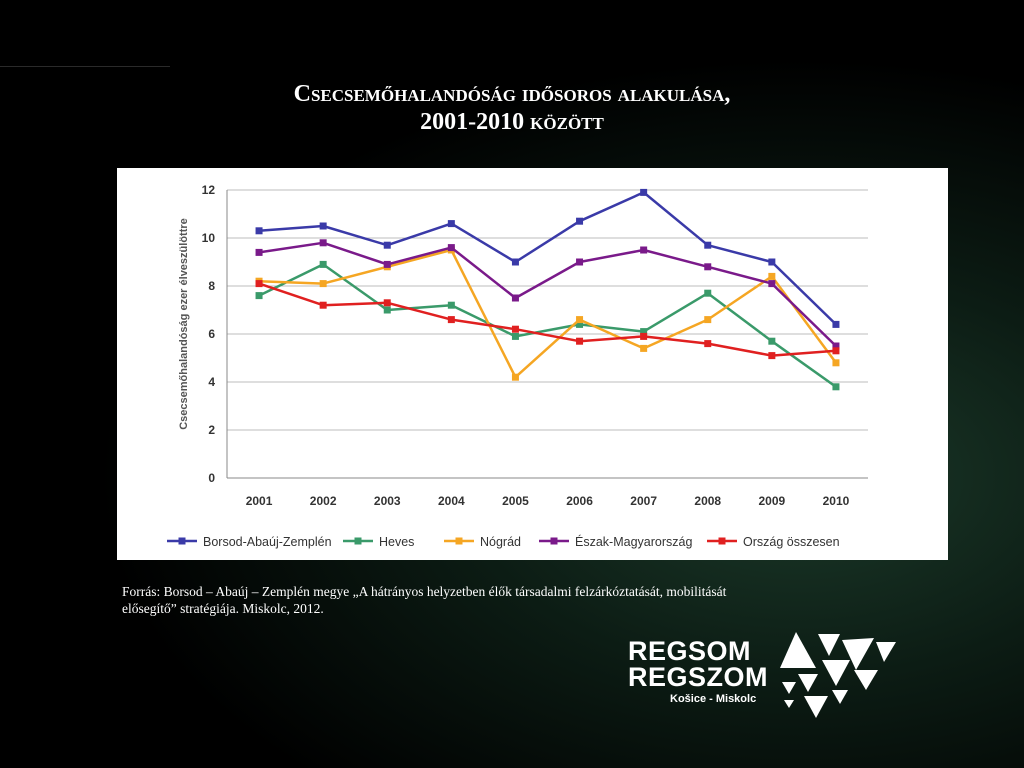 This screenshot has width=1024, height=768. I want to click on x-tick-label: 2004, so click(451, 501).